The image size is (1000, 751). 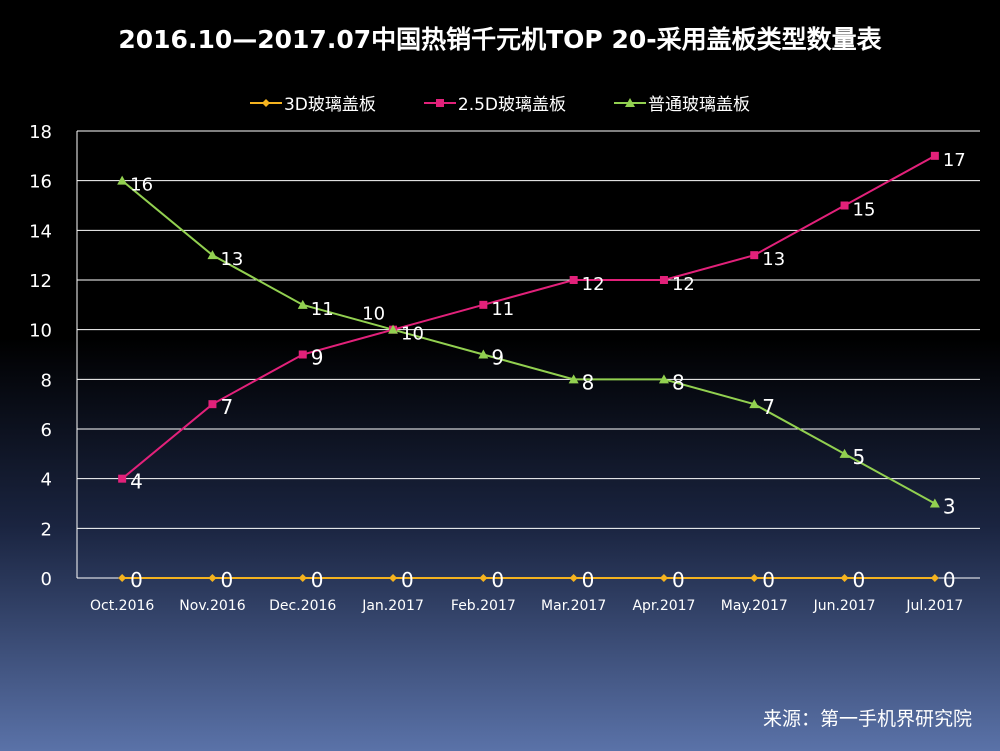 What do you see at coordinates (40, 182) in the screenshot?
I see `y-tick-label: 16` at bounding box center [40, 182].